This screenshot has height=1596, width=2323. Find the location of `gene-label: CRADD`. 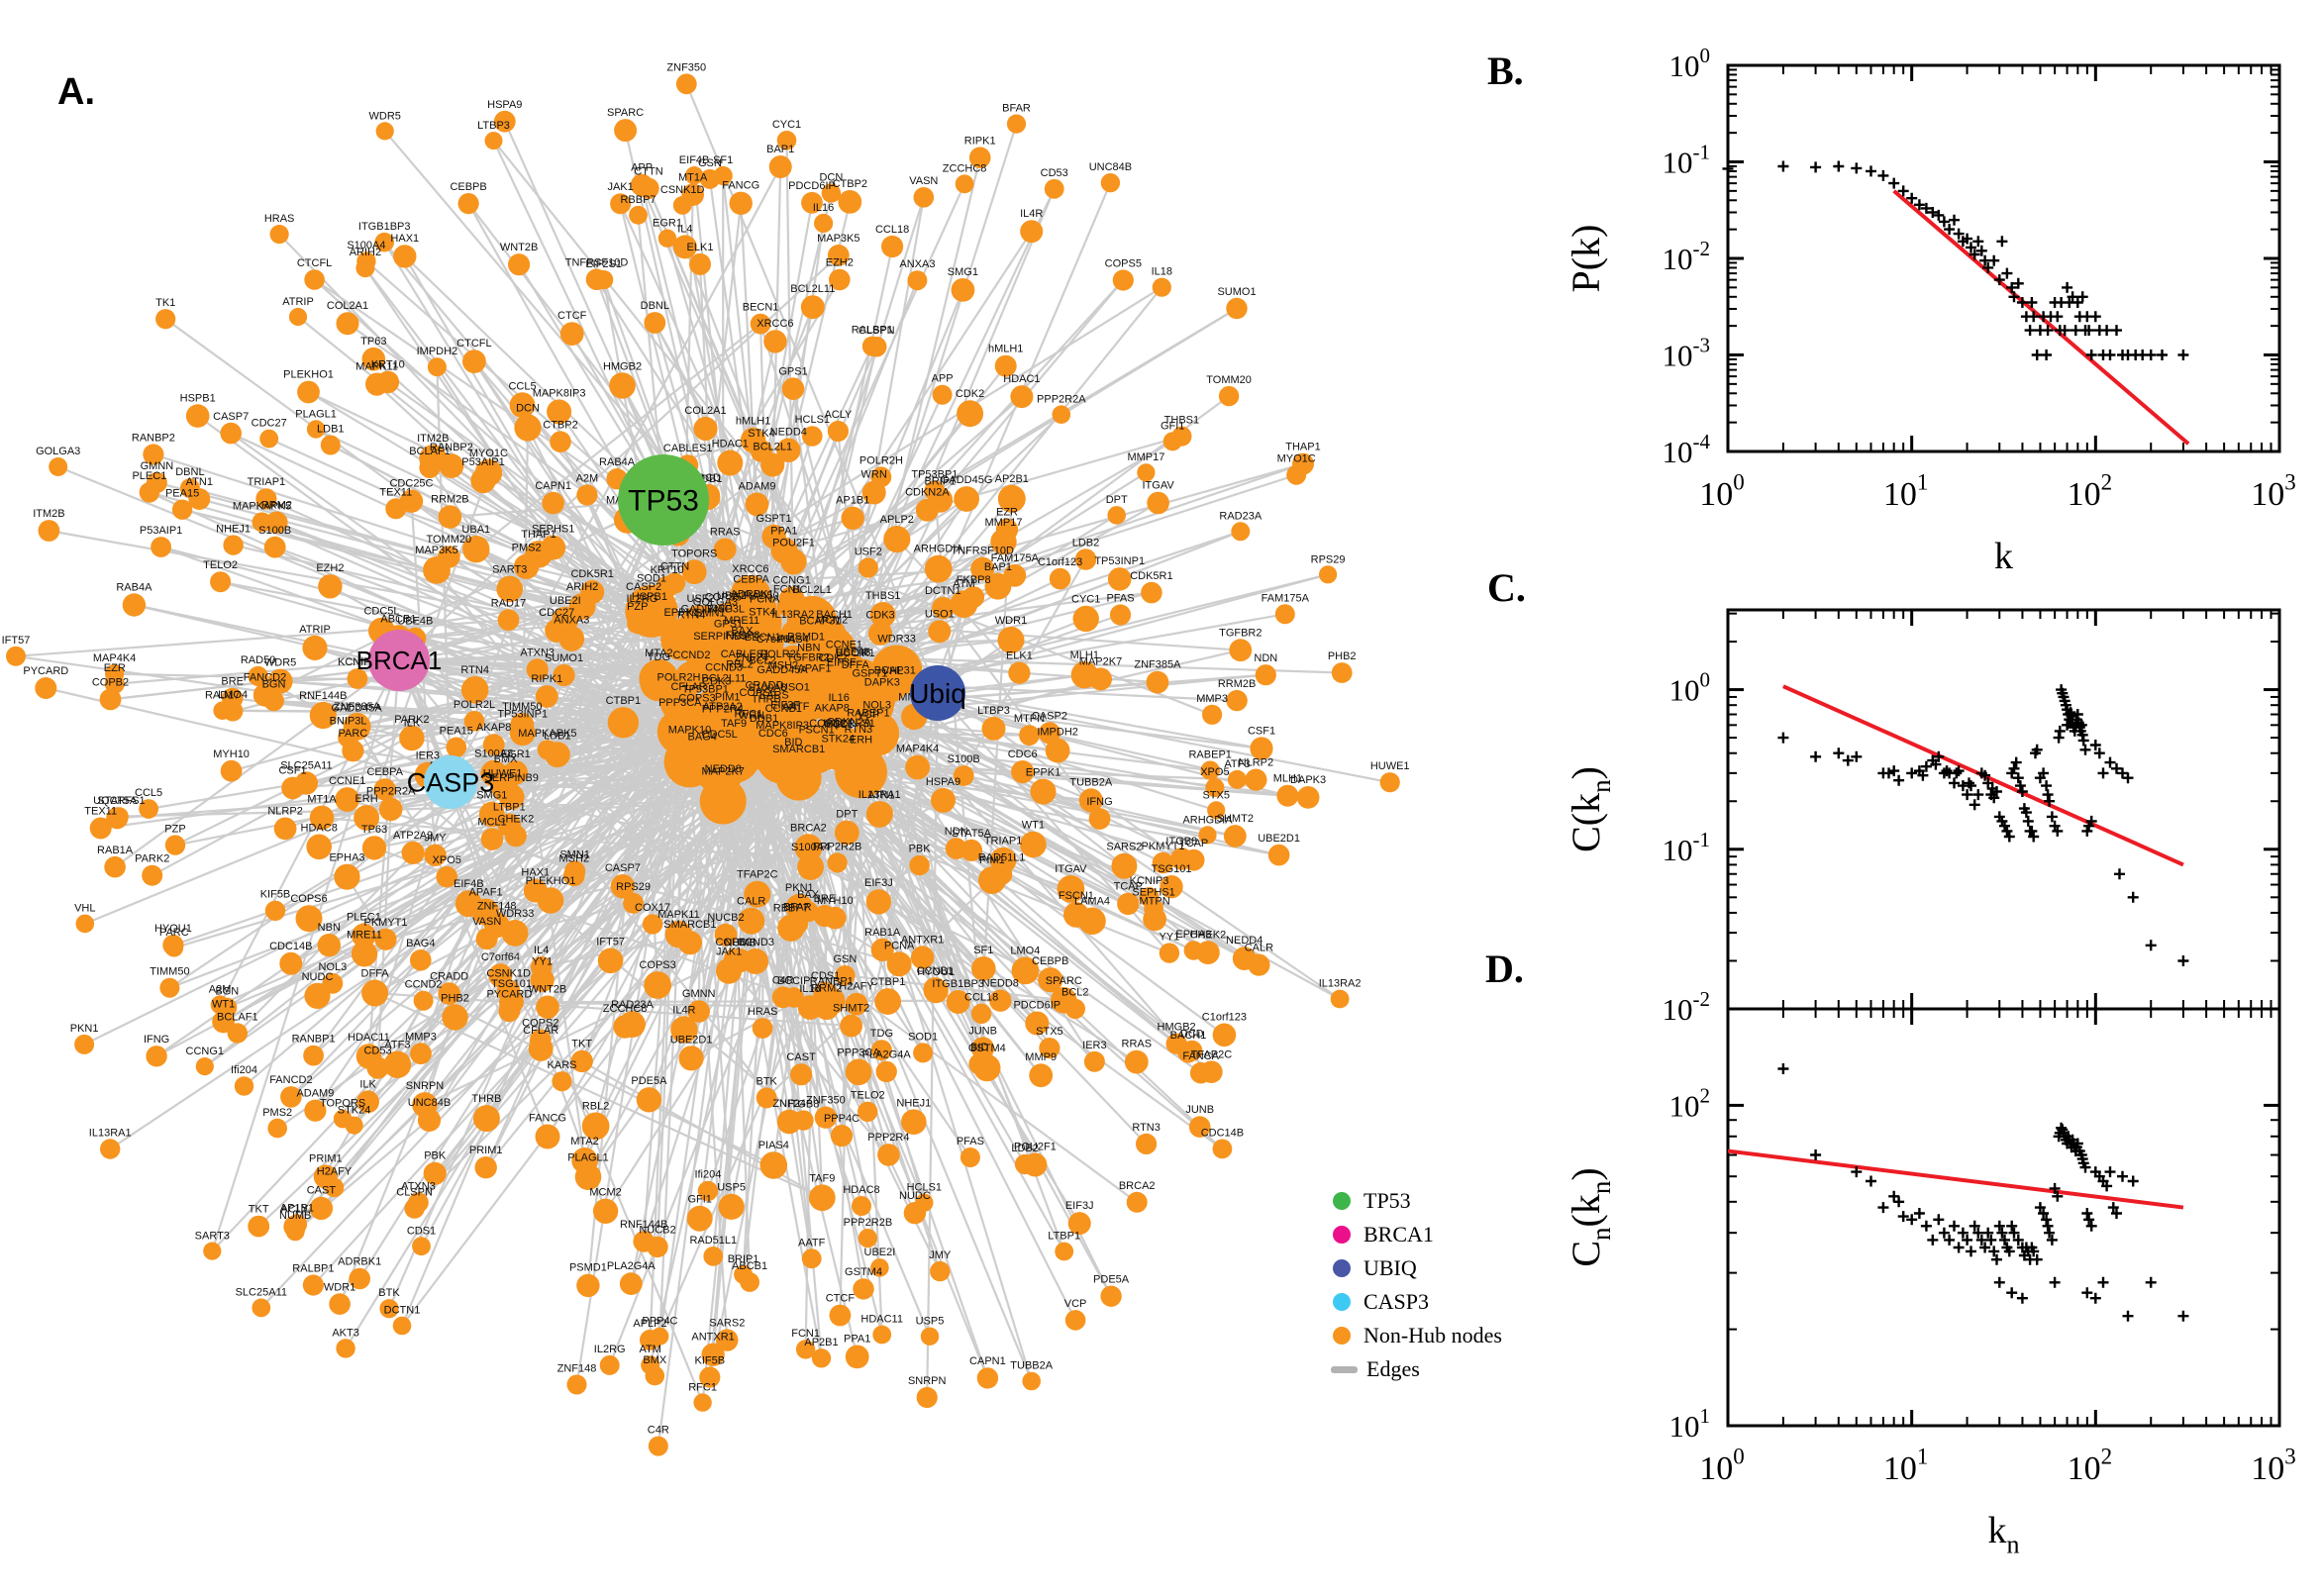

gene-label: CRADD is located at coordinates (449, 976).